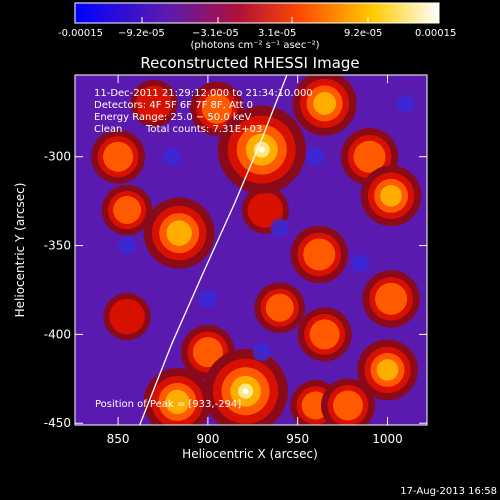 Image resolution: width=500 pixels, height=500 pixels. I want to click on x-axis-label: Heliocentric X (arcsec), so click(250, 454).